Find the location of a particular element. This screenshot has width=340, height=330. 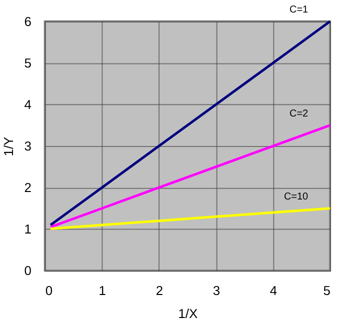

series-label: C=1 is located at coordinates (299, 10).